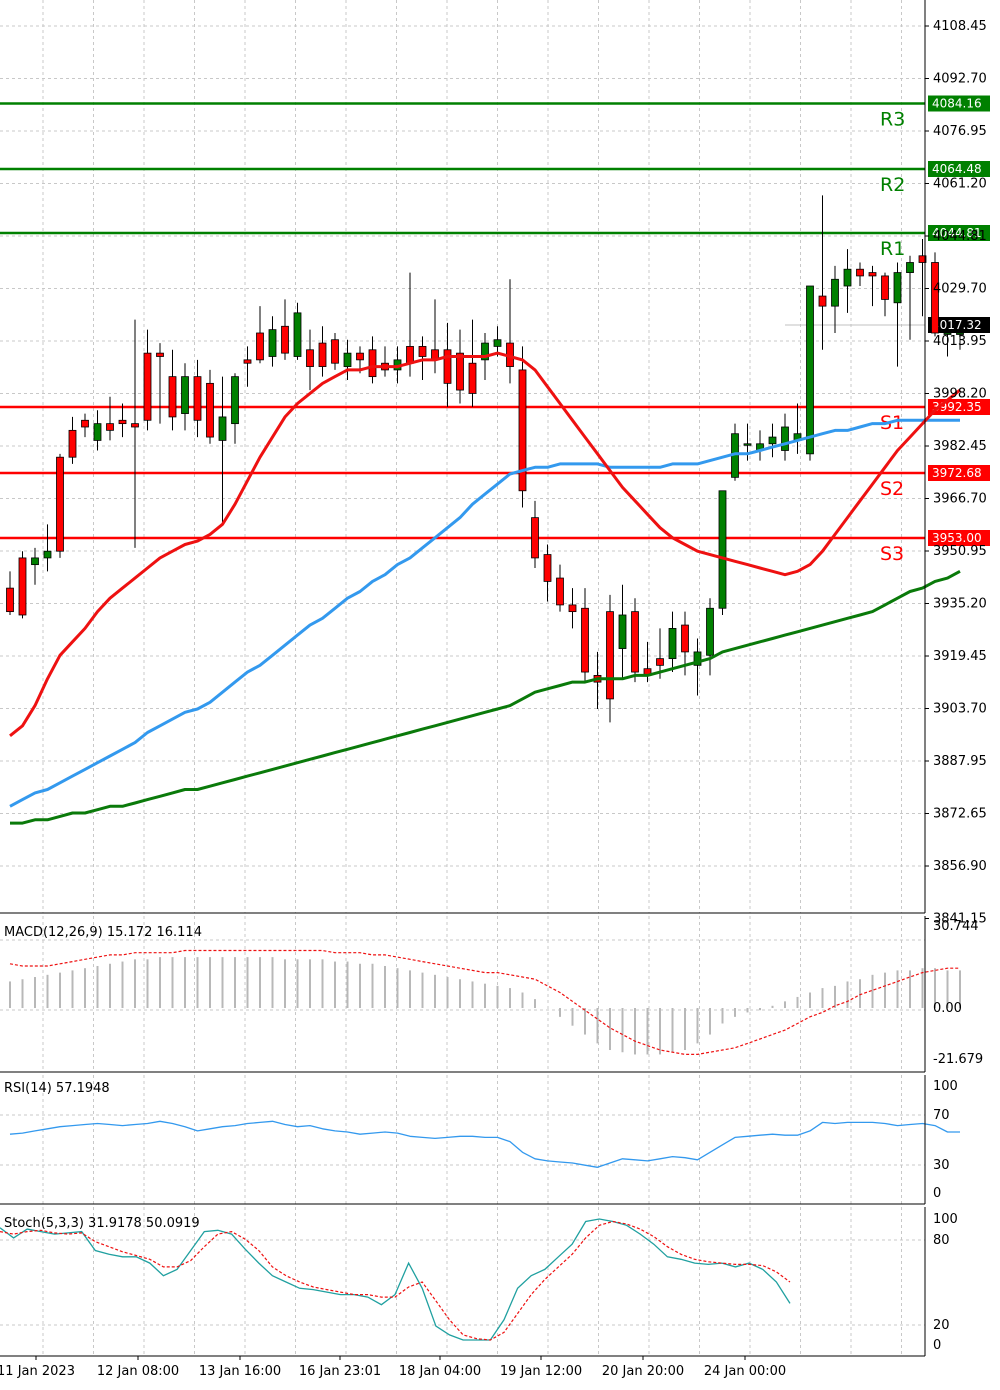 The image size is (1000, 1390). I want to click on stoch-k-line, so click(395, 1279).